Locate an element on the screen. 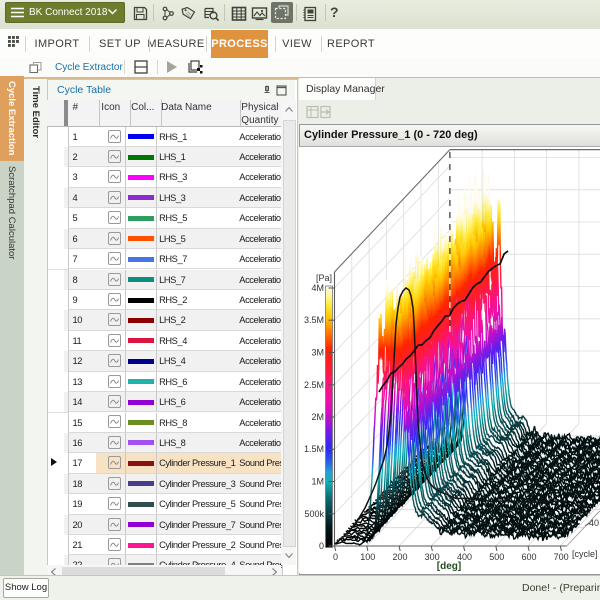 This screenshot has width=600, height=600. svg-text: [deg] is located at coordinates (449, 566).